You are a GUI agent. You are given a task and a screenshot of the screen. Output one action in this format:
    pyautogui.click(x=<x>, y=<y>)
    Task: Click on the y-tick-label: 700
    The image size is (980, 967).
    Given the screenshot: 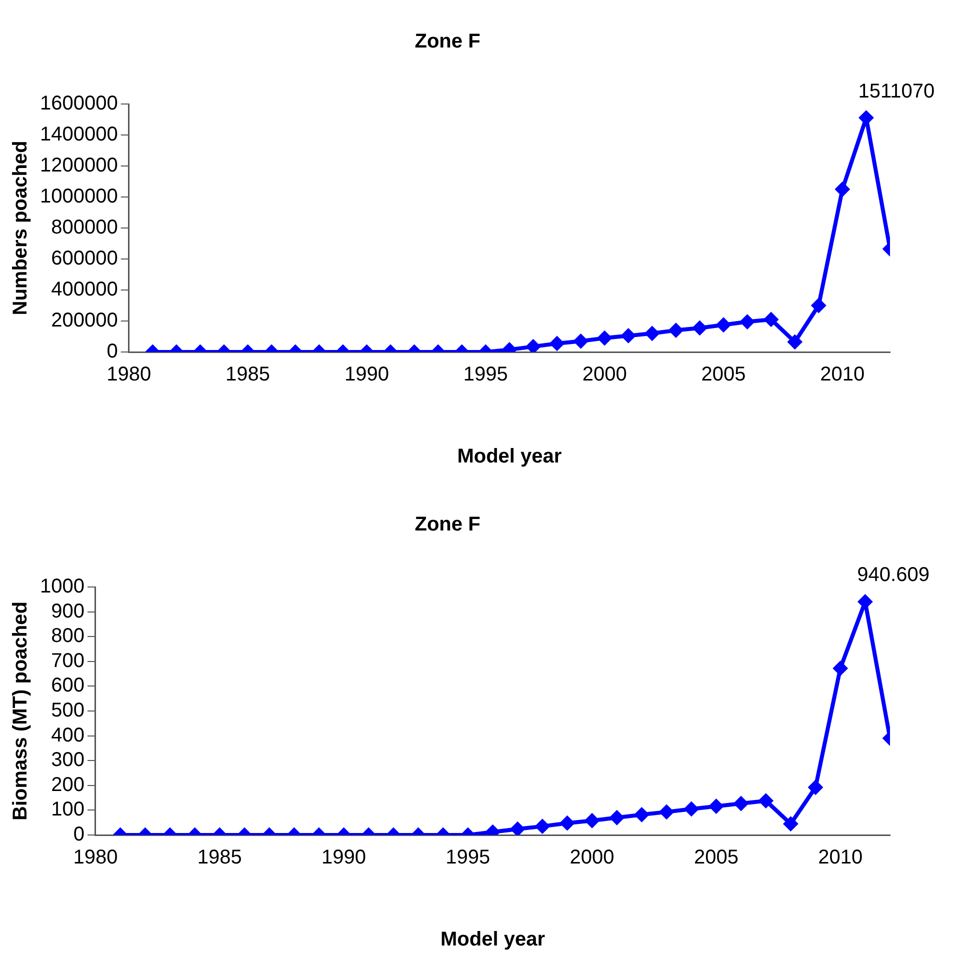 What is the action you would take?
    pyautogui.click(x=67, y=661)
    